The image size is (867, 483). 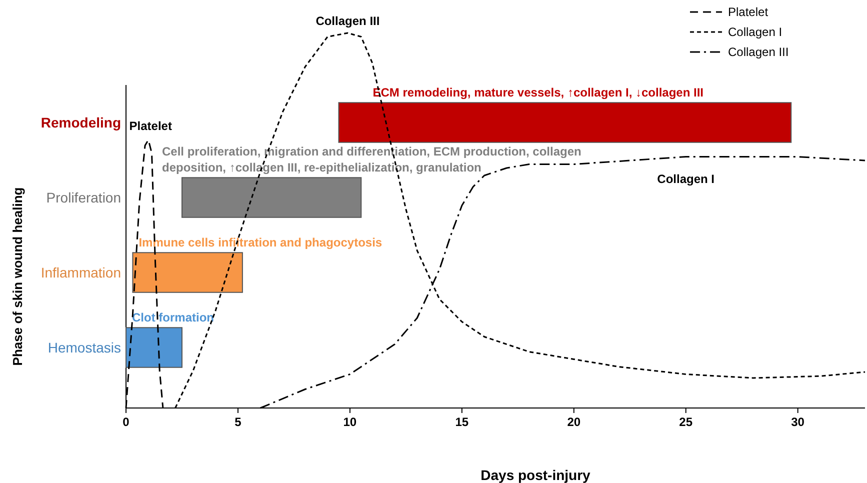 I want to click on x-tick-label: 25, so click(x=686, y=422).